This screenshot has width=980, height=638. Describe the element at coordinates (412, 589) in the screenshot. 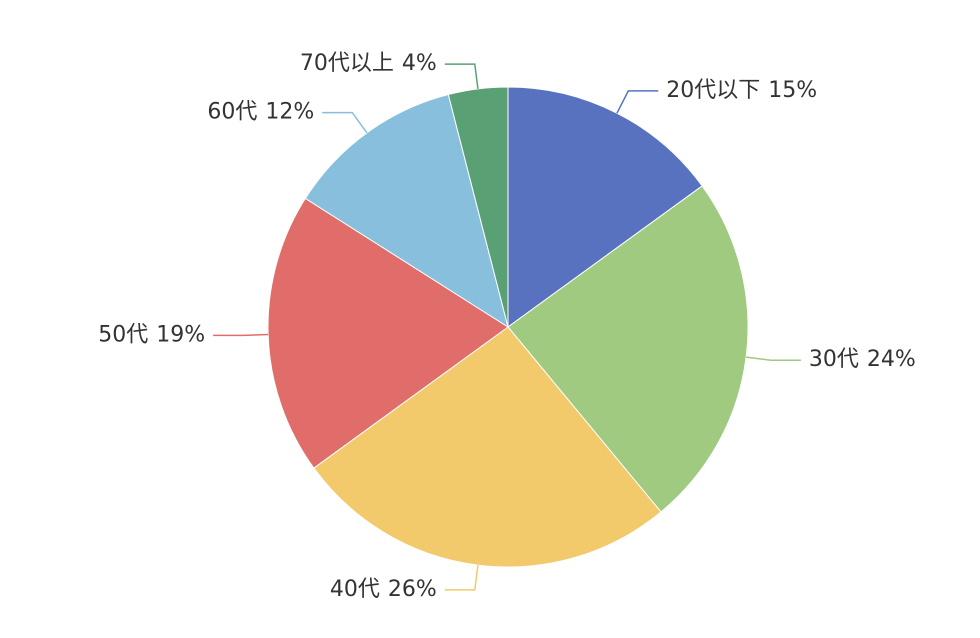

I see `value-label: 26%` at that location.